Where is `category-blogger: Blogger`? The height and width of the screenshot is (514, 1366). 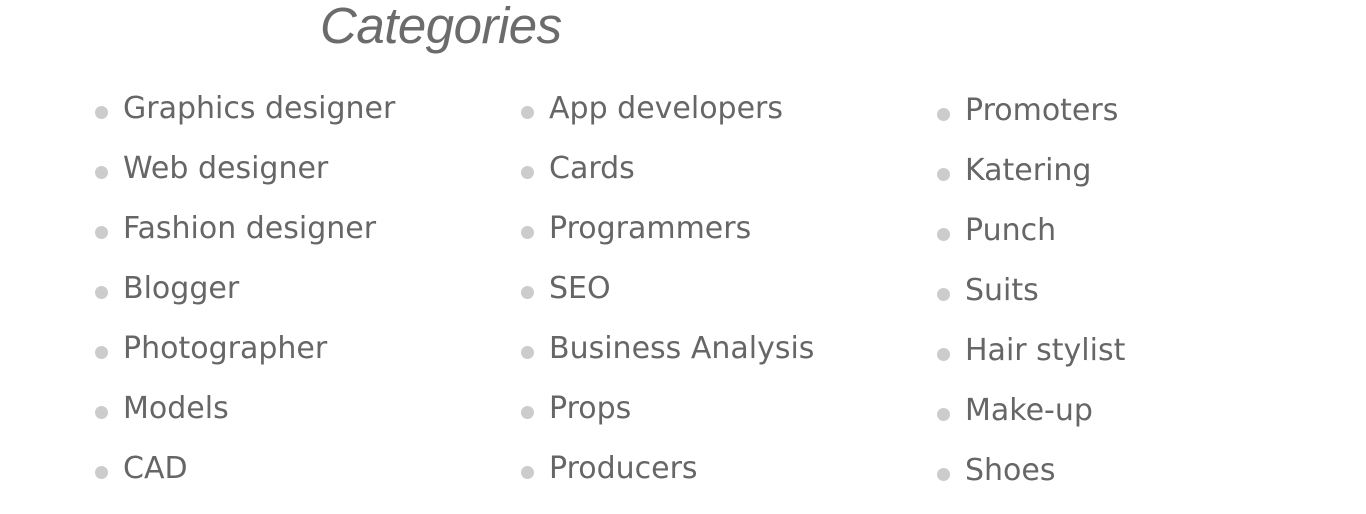 category-blogger: Blogger is located at coordinates (245, 302).